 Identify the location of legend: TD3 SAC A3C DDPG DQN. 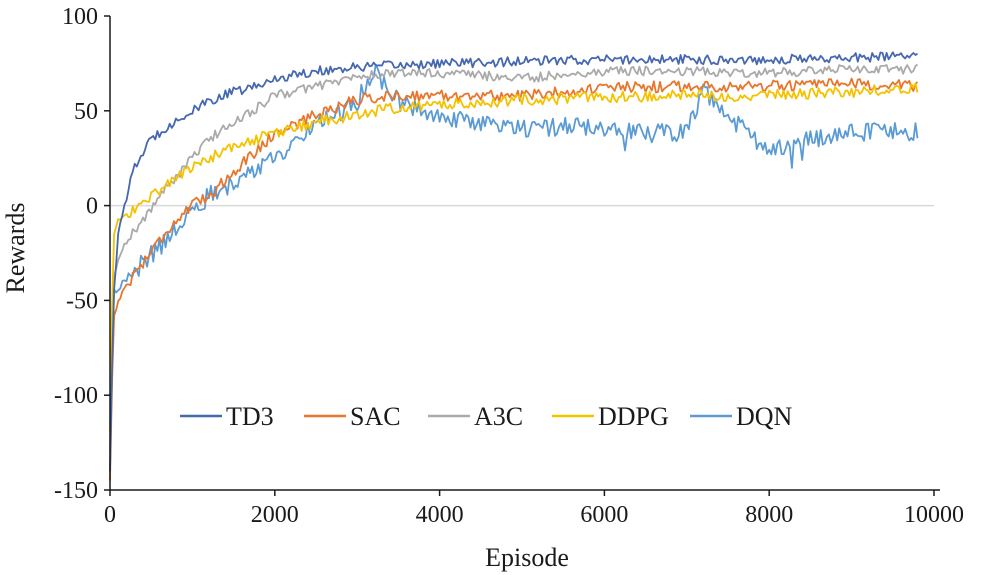
(486, 416).